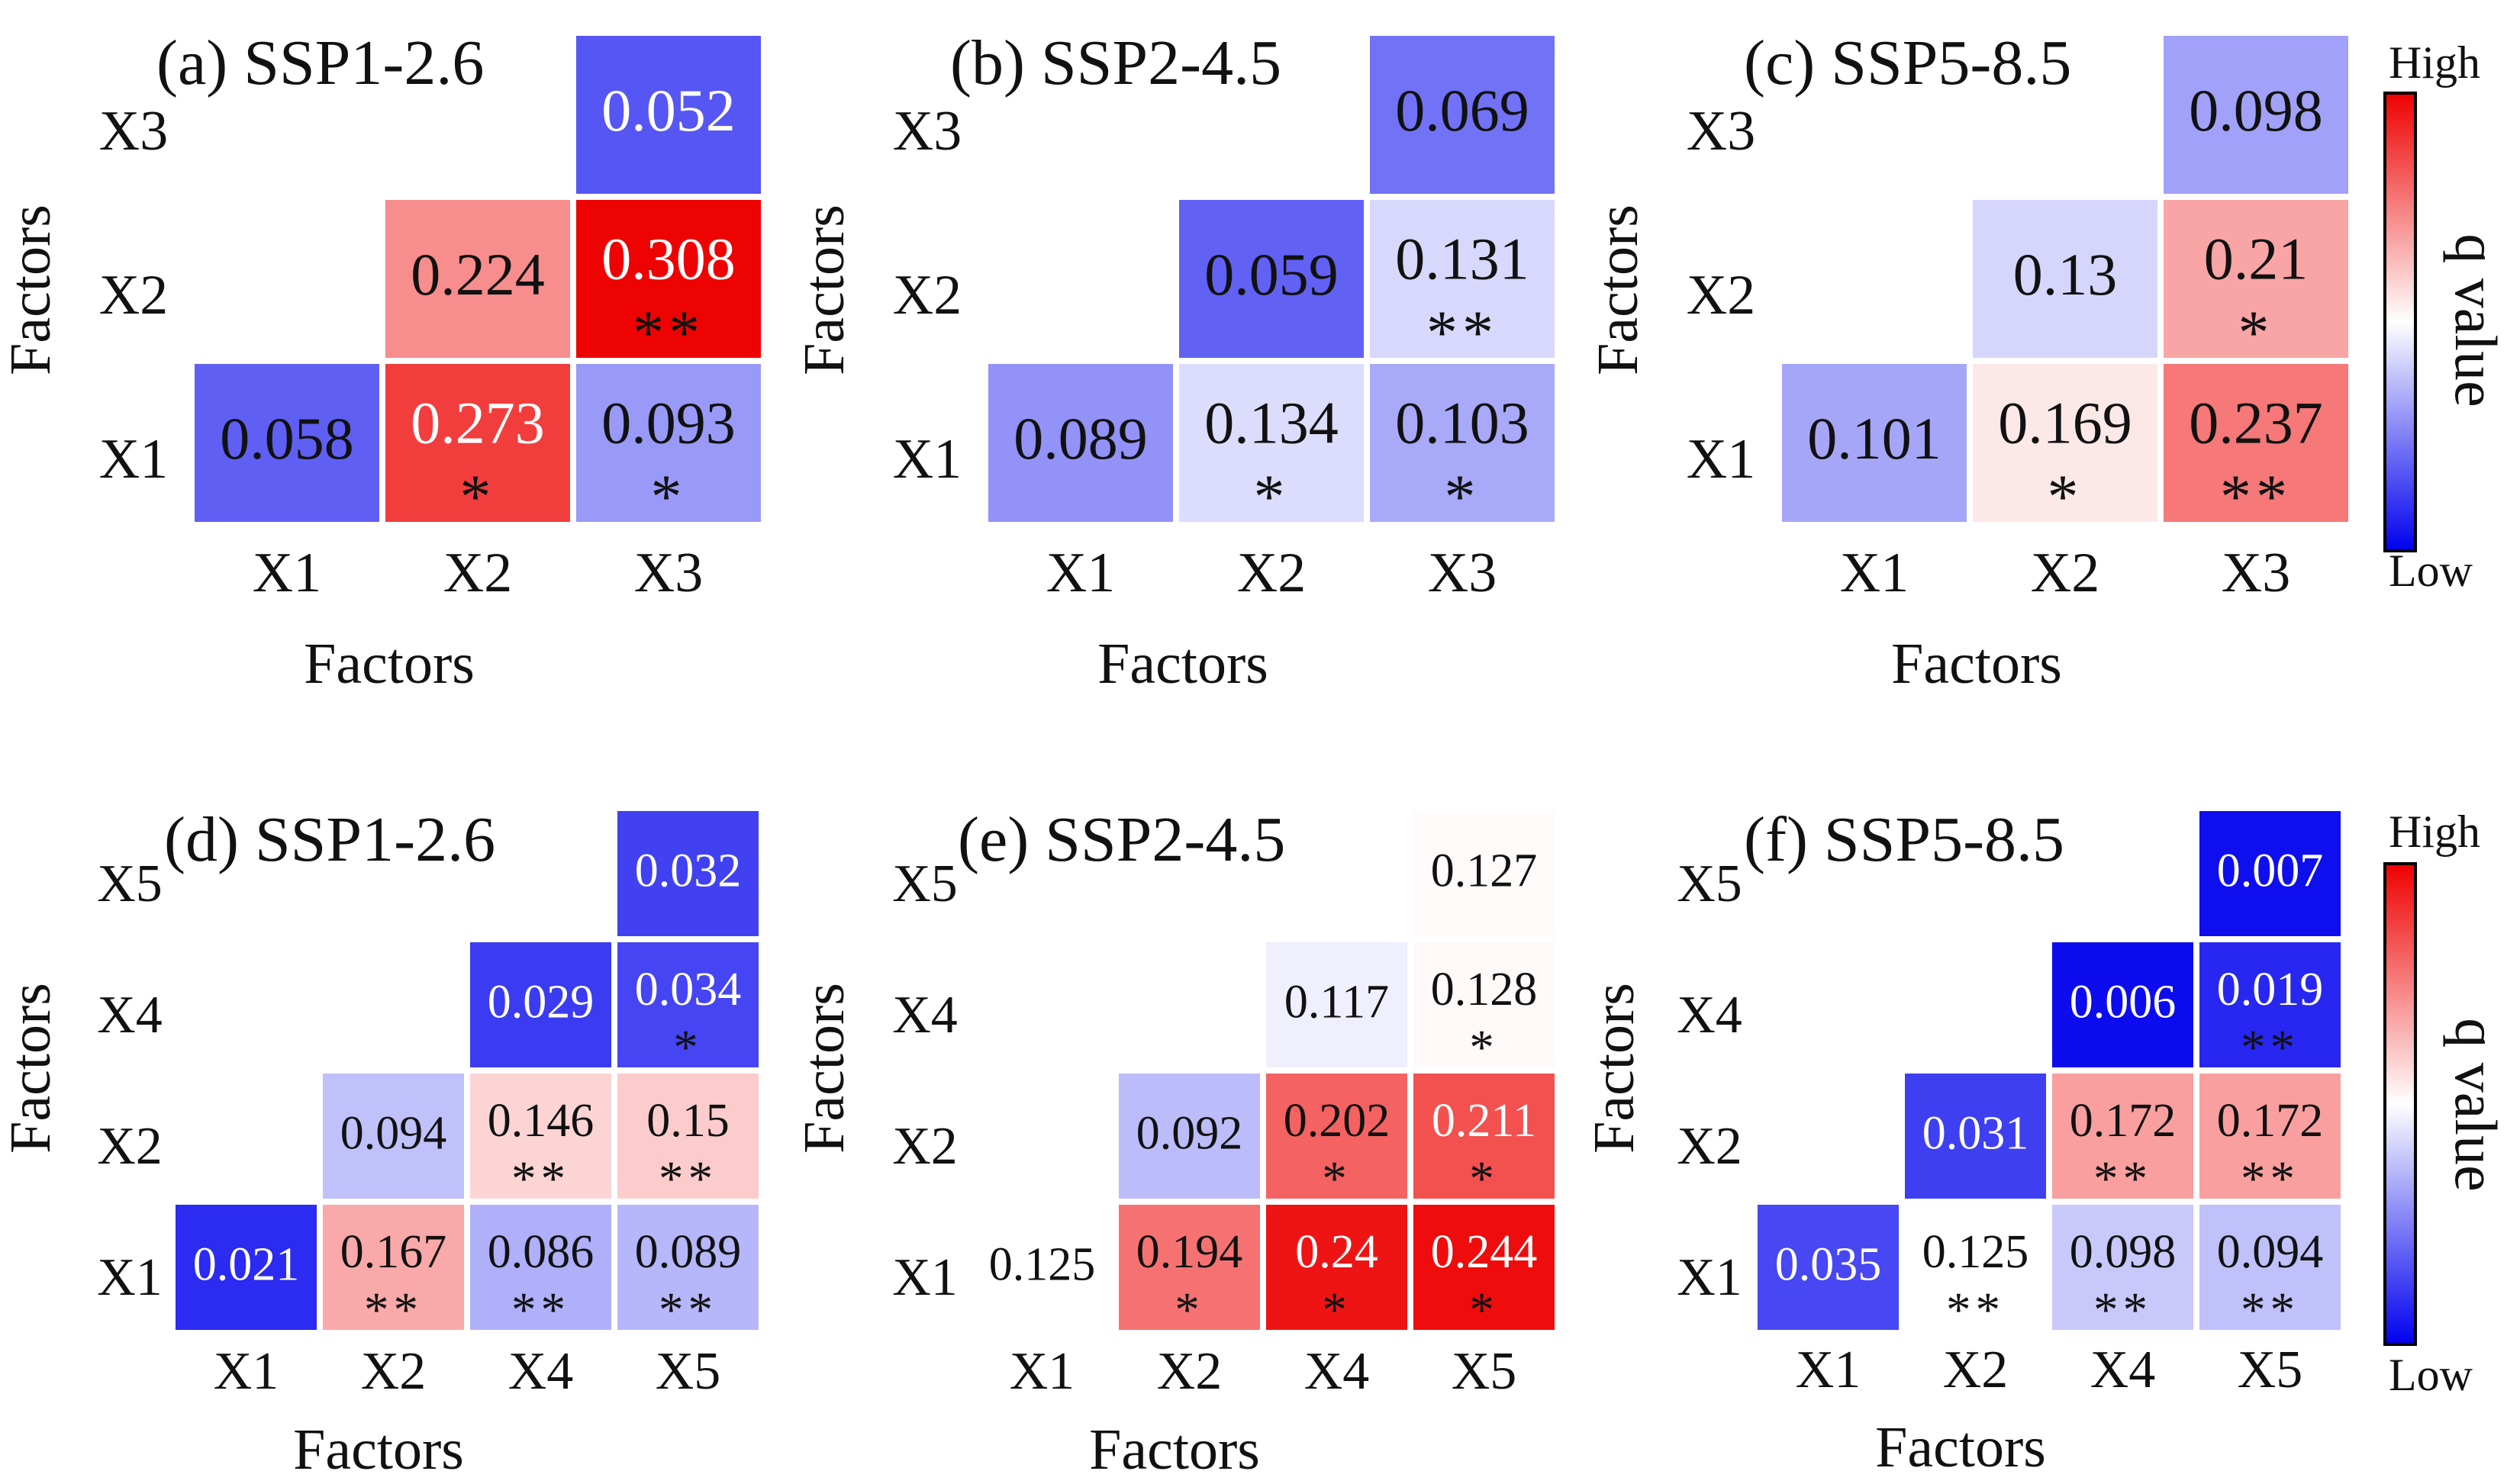 The height and width of the screenshot is (1484, 2507). Describe the element at coordinates (2271, 1252) in the screenshot. I see `cell-value-label: 0.094` at that location.